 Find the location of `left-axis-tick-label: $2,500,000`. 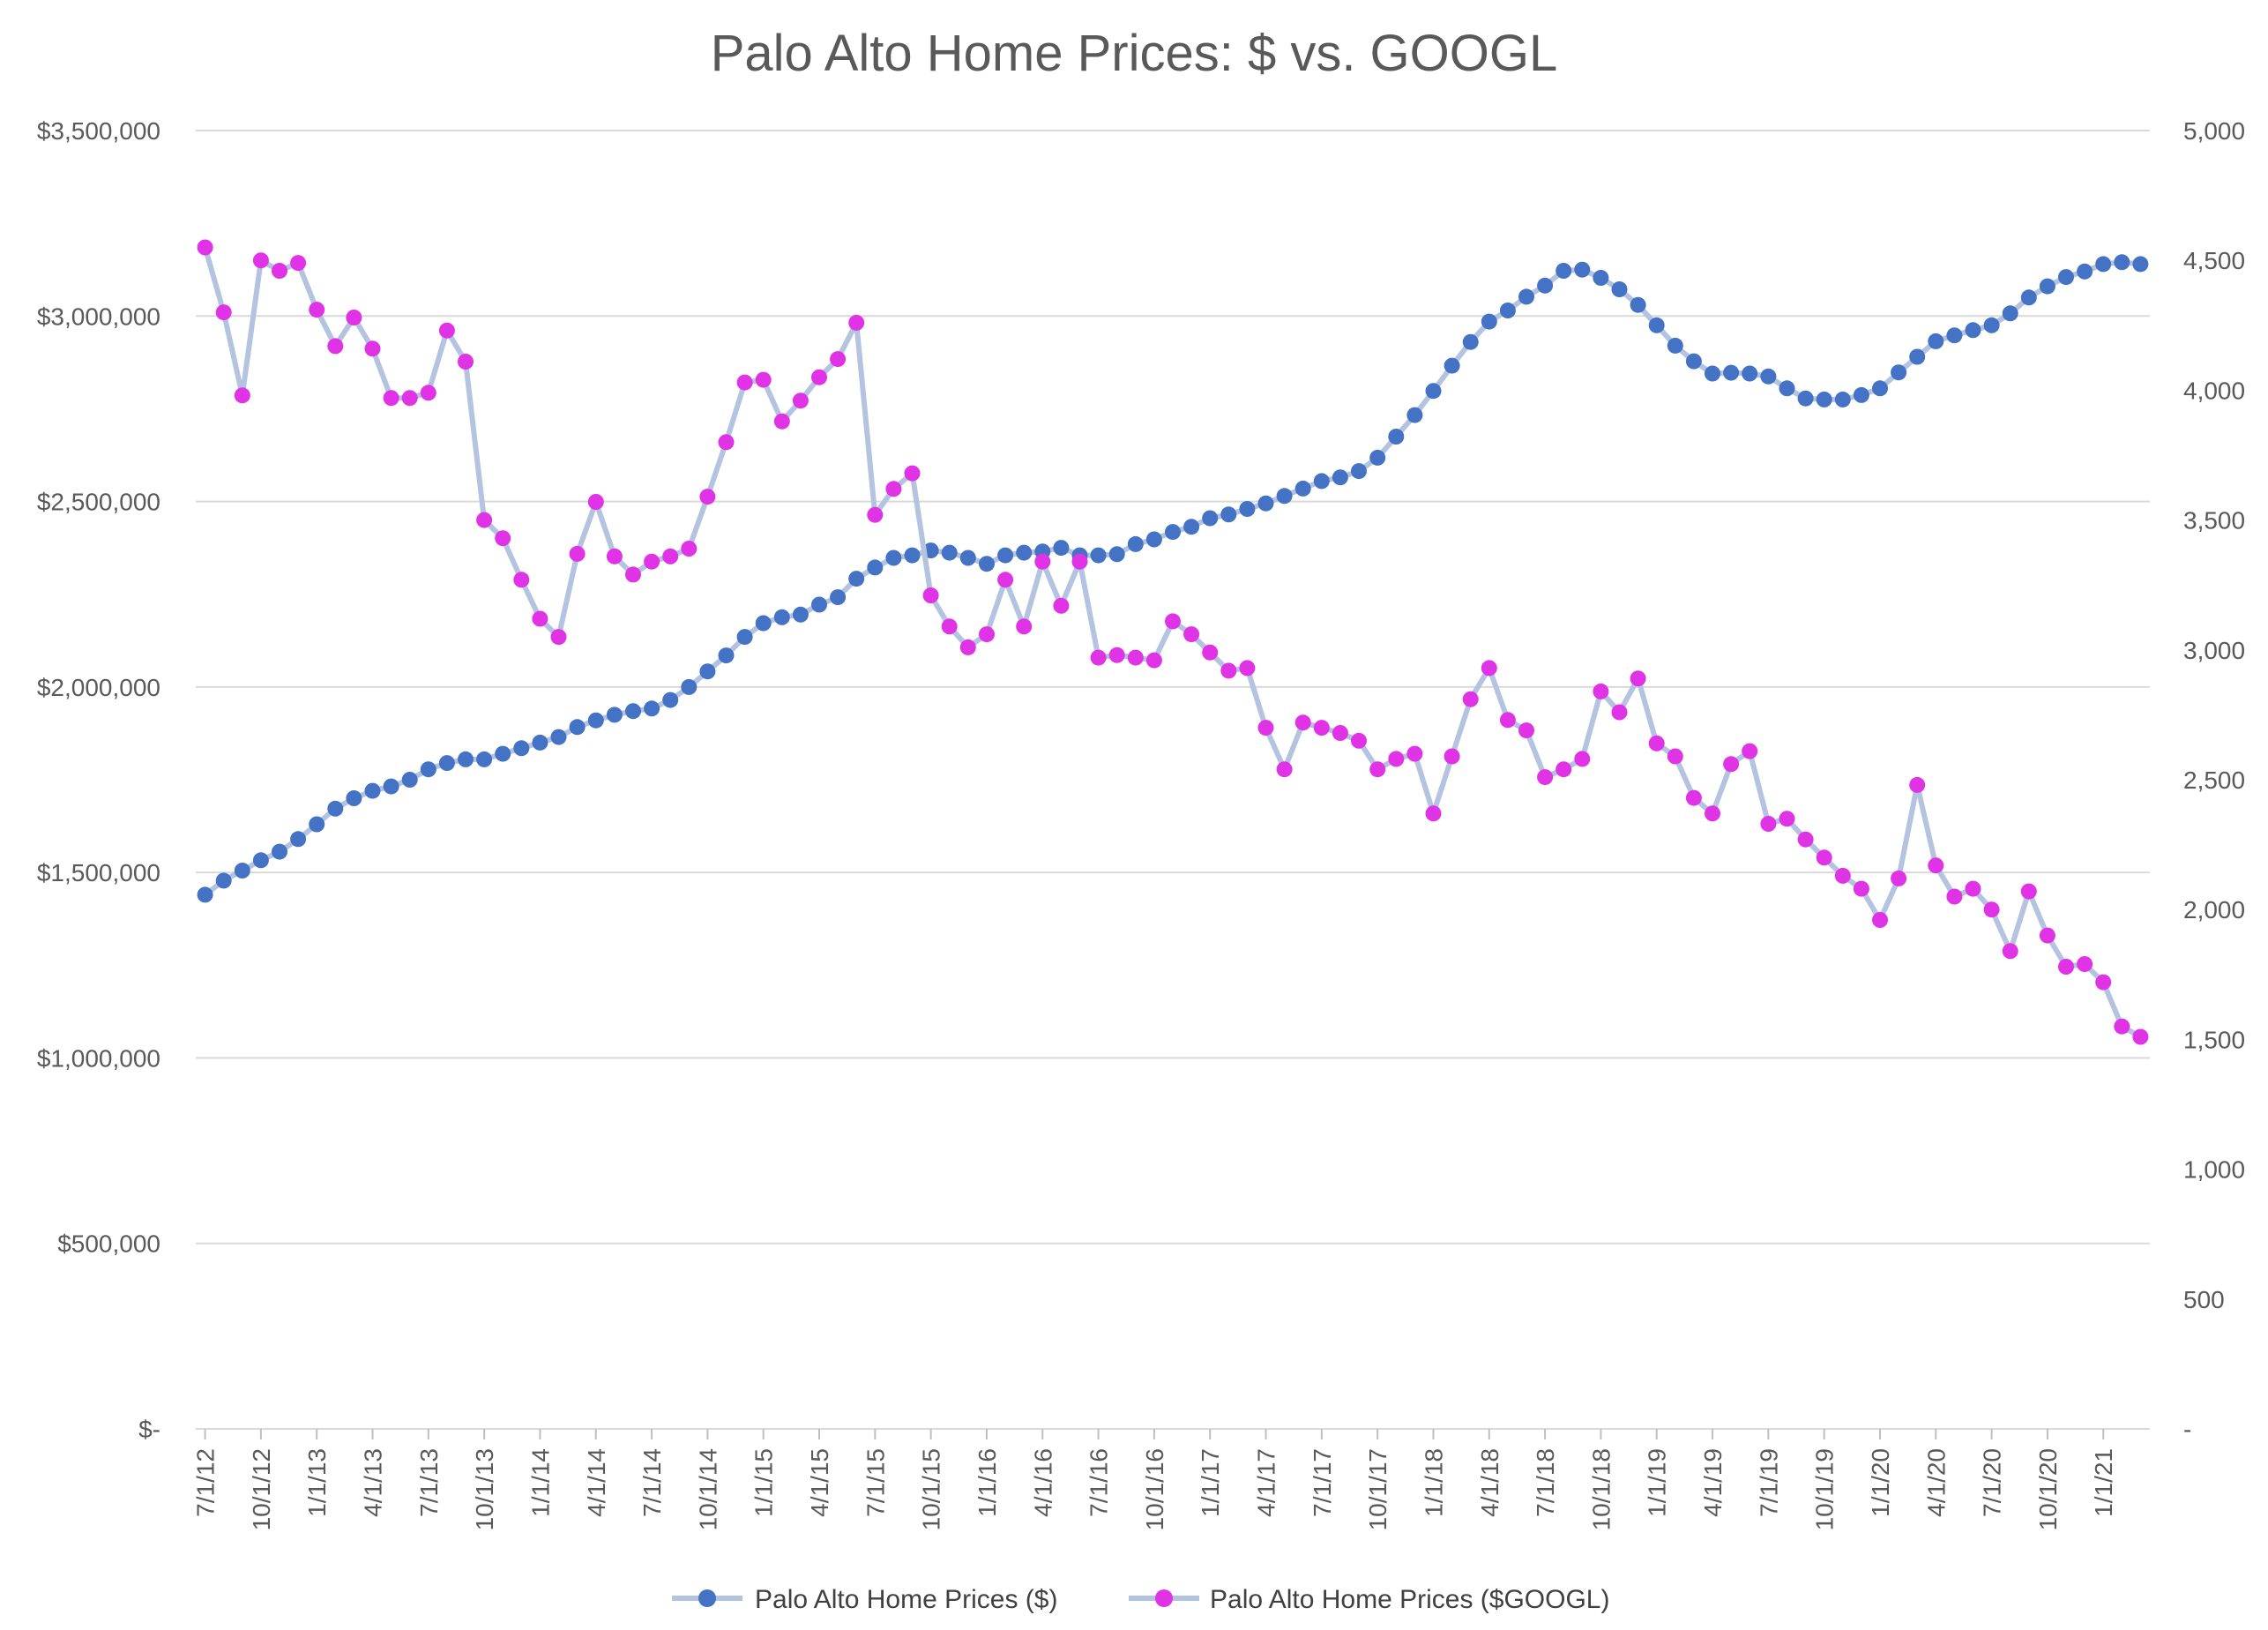

left-axis-tick-label: $2,500,000 is located at coordinates (98, 502).